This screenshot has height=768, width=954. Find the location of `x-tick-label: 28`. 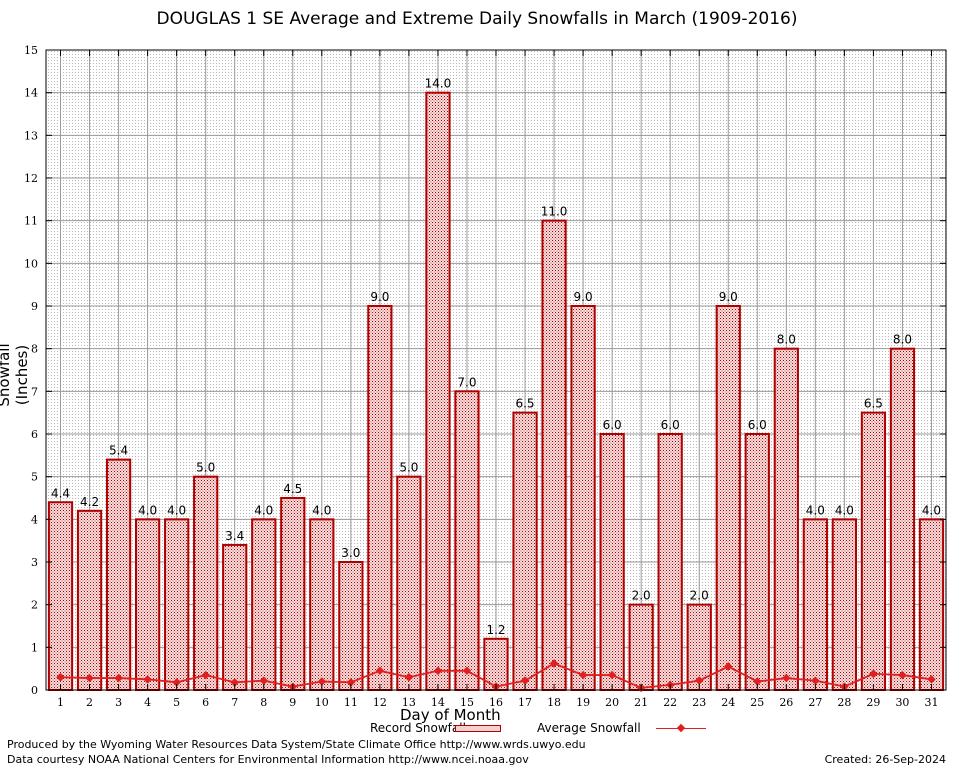

x-tick-label: 28 is located at coordinates (844, 702).